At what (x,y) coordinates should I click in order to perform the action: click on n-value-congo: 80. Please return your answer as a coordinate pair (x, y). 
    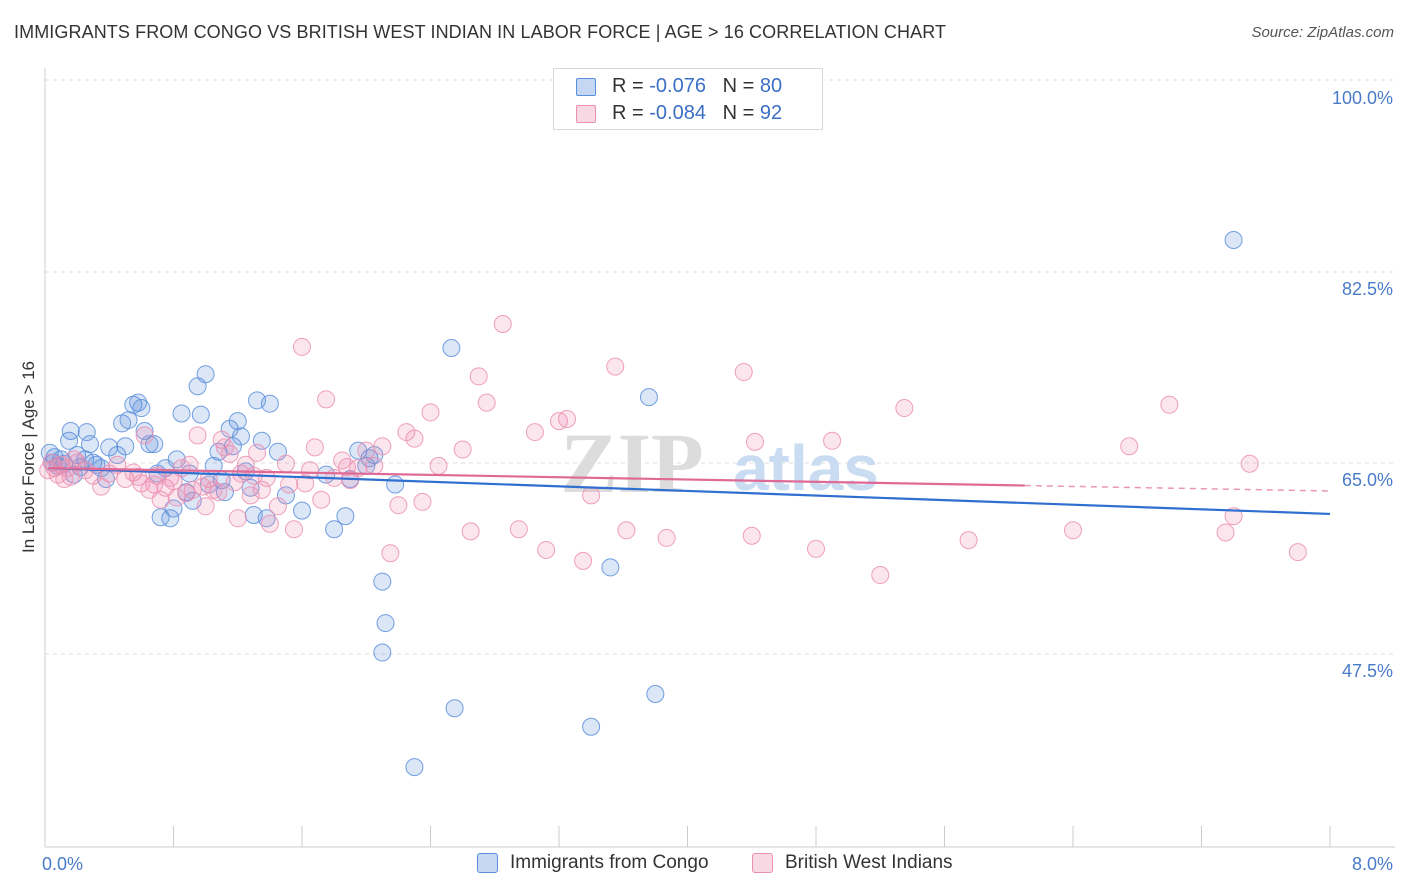
    Looking at the image, I should click on (771, 86).